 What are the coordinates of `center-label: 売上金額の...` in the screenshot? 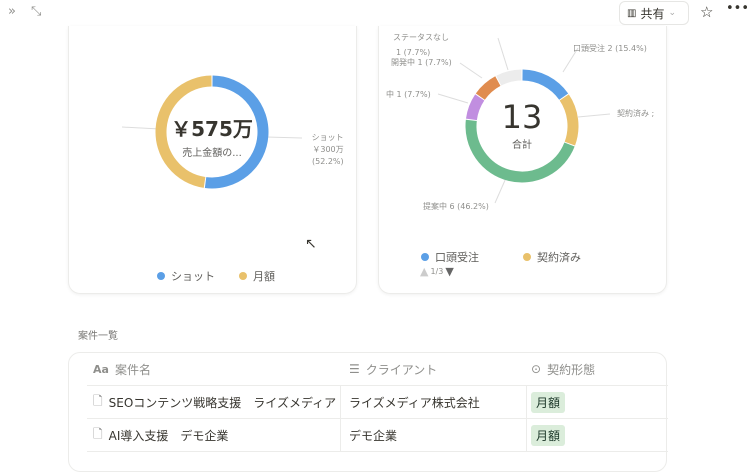 It's located at (212, 153).